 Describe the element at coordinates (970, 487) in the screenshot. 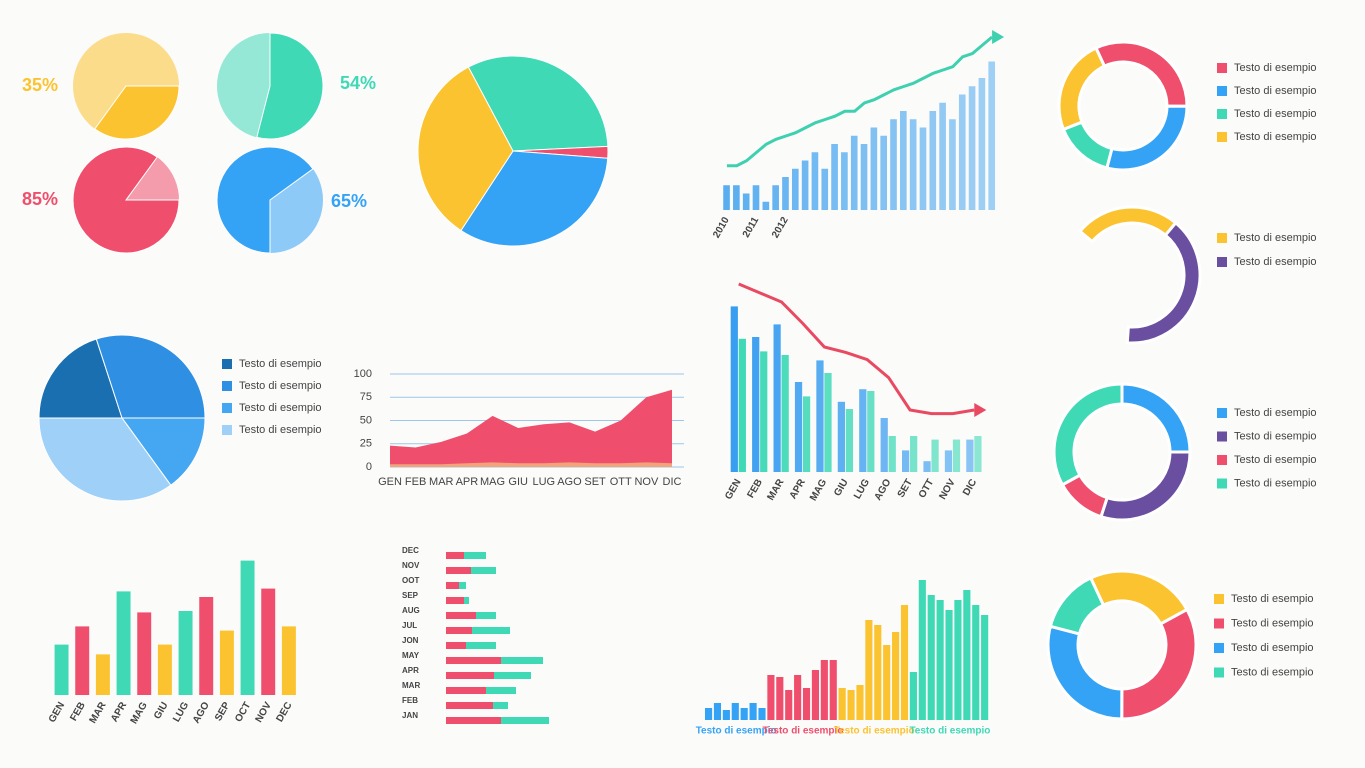

I see `x-tick-label: DIC` at that location.